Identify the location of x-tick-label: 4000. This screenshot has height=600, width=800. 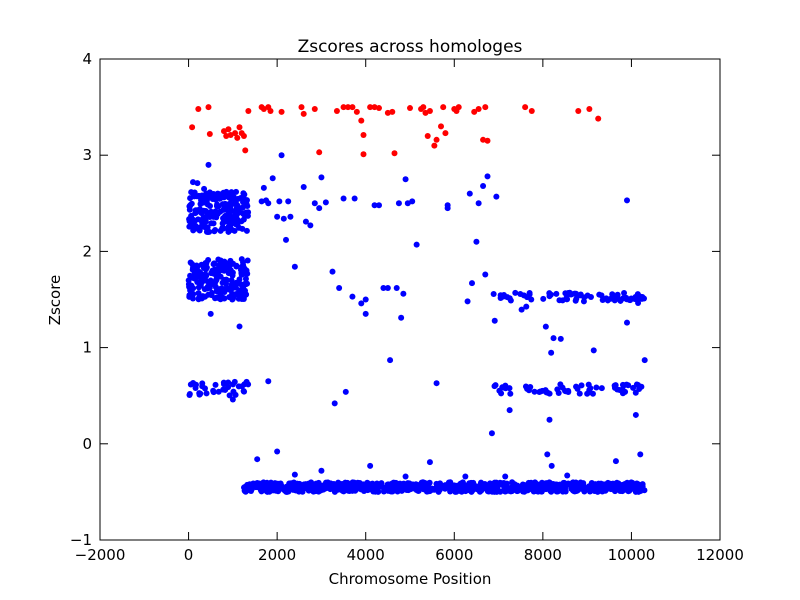
(366, 555).